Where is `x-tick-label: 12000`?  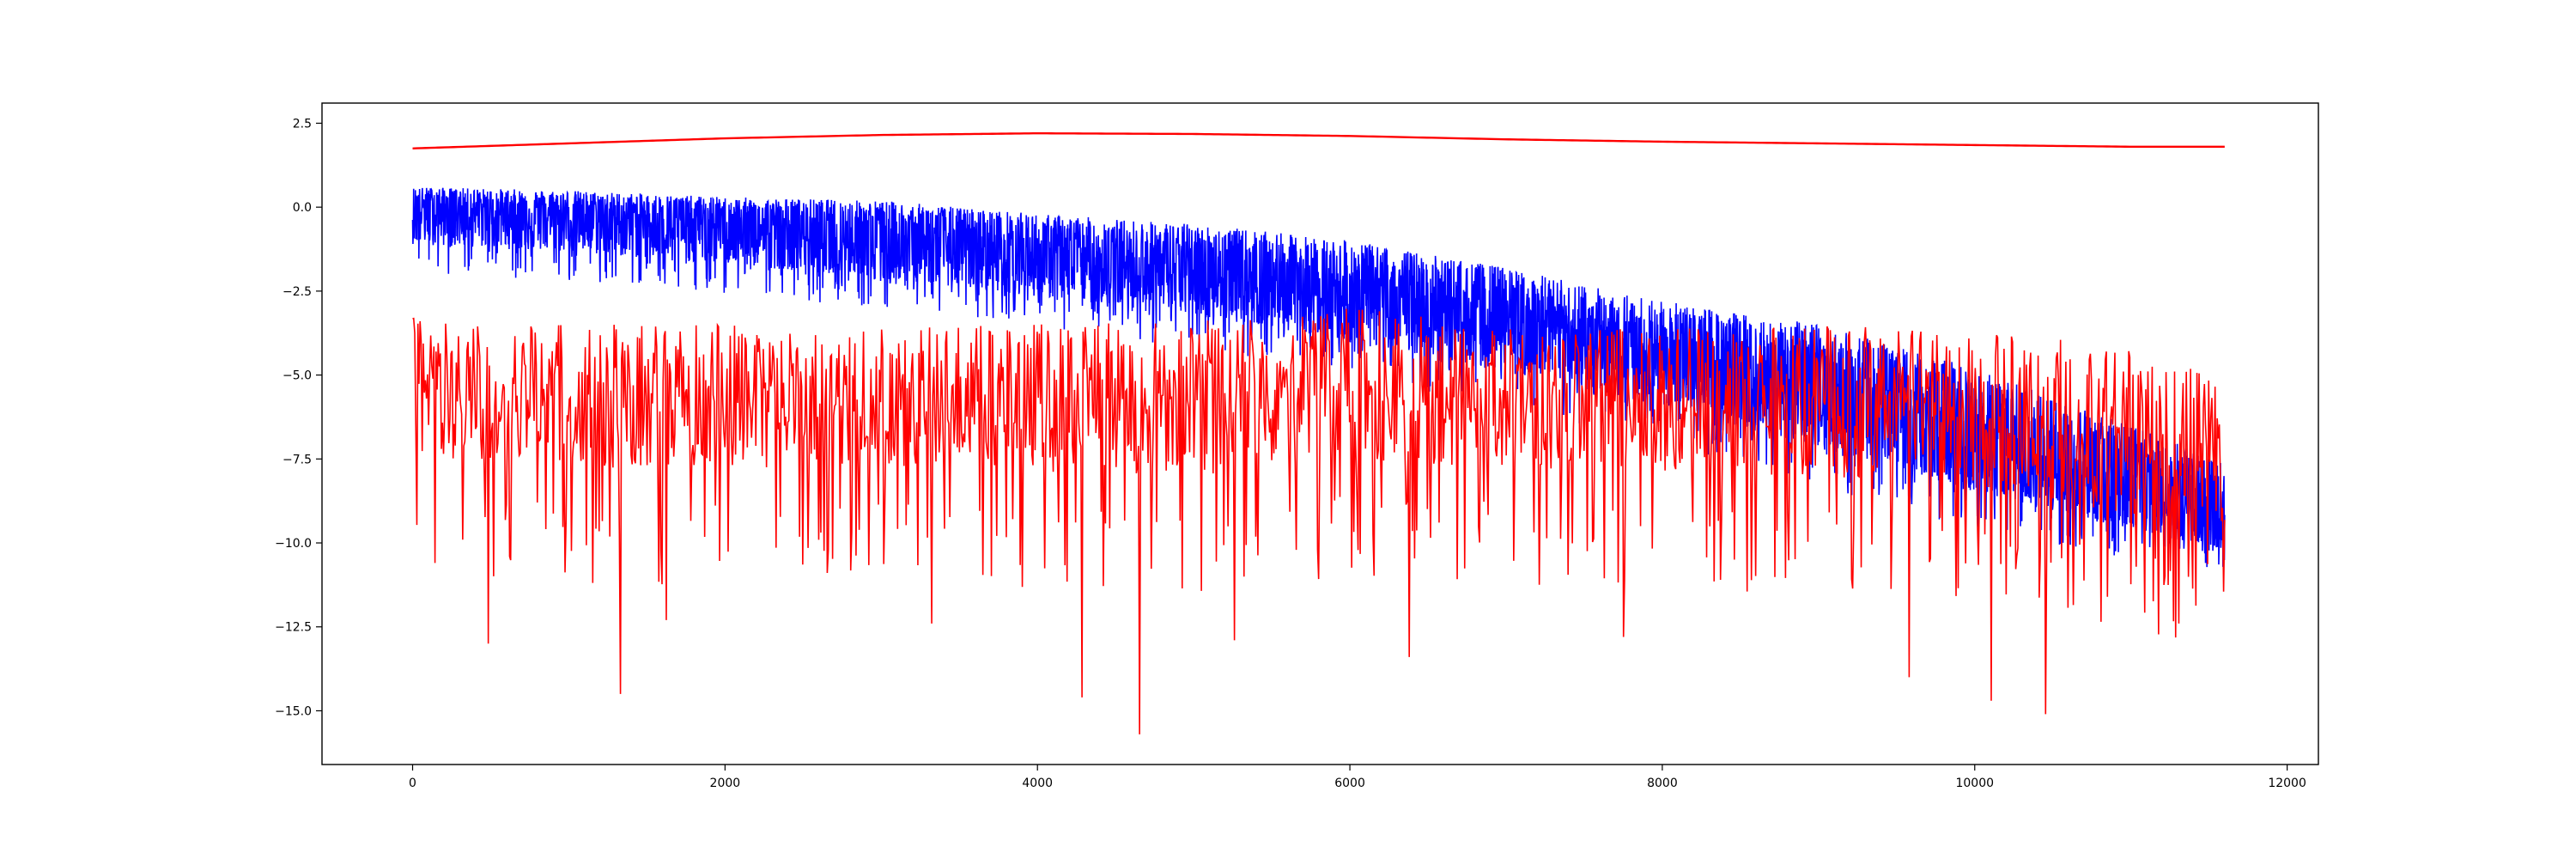
x-tick-label: 12000 is located at coordinates (2287, 783).